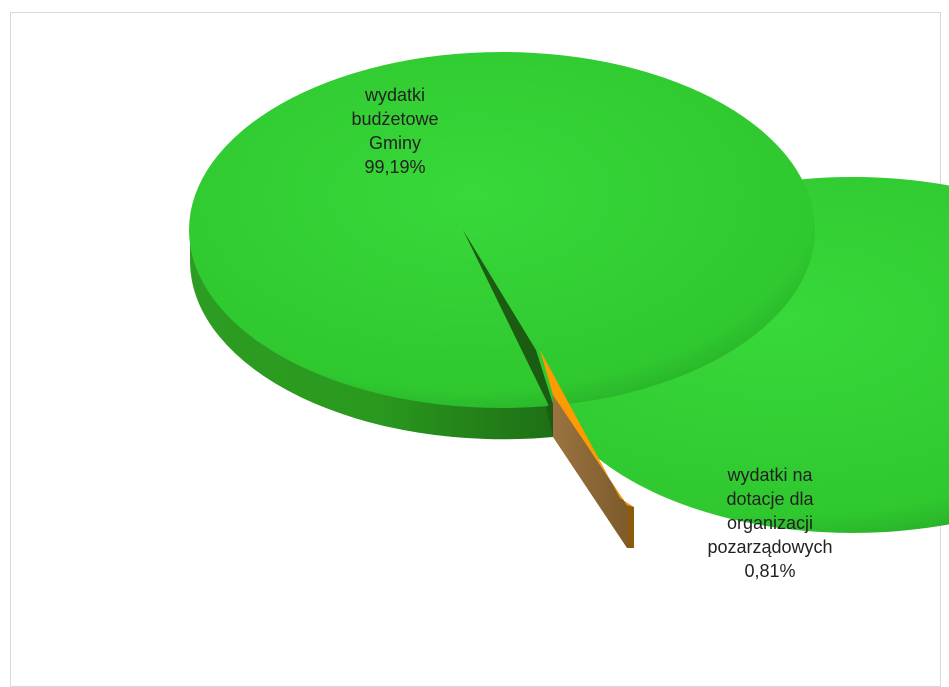 Image resolution: width=949 pixels, height=687 pixels. Describe the element at coordinates (630, 526) in the screenshot. I see `slice-1-edge` at that location.